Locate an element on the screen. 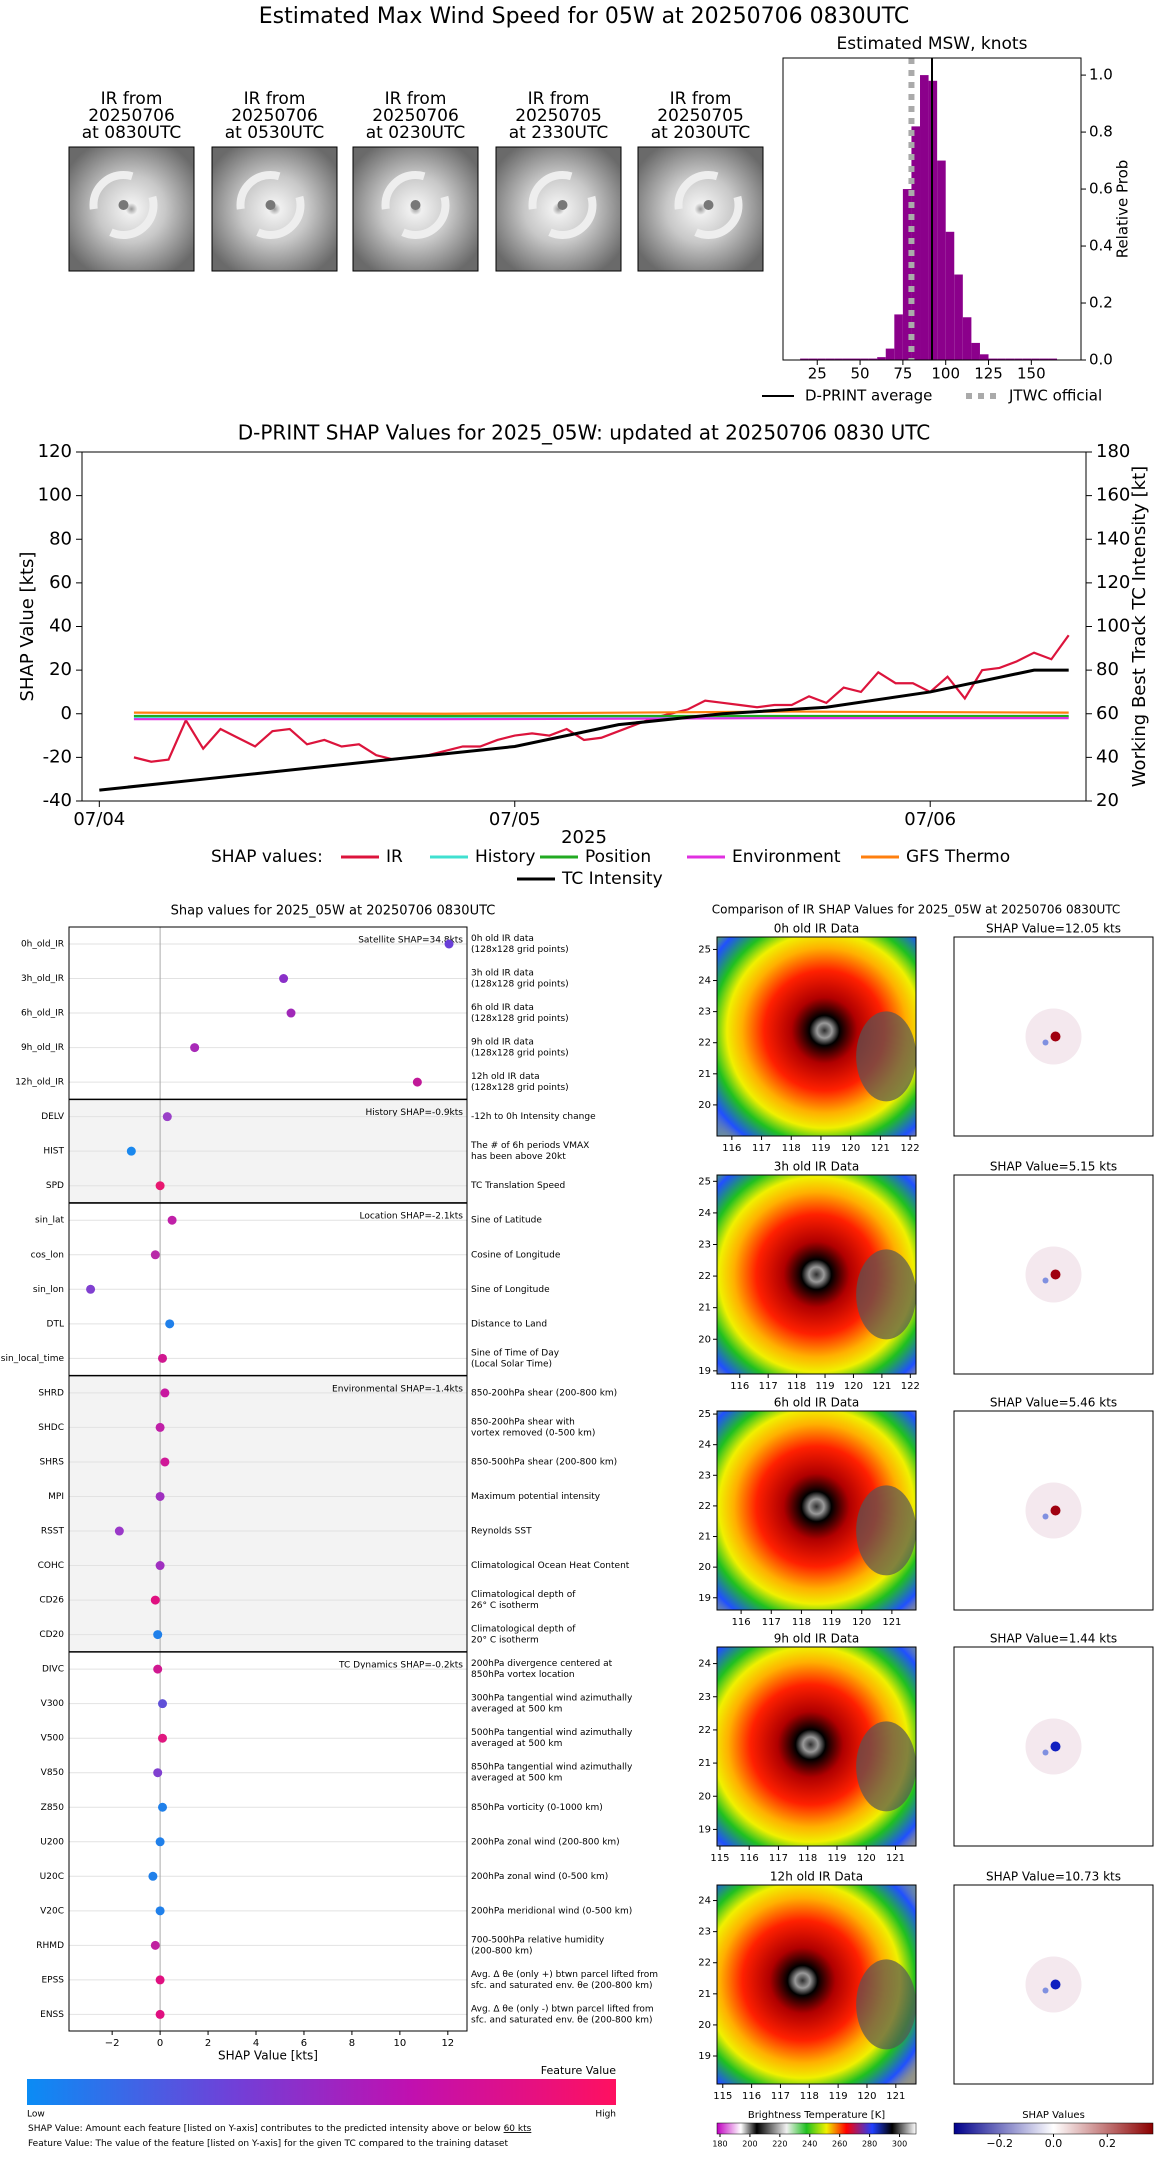 Image resolution: width=1168 pixels, height=2158 pixels. lon-tick-label: 118 is located at coordinates (807, 1858).